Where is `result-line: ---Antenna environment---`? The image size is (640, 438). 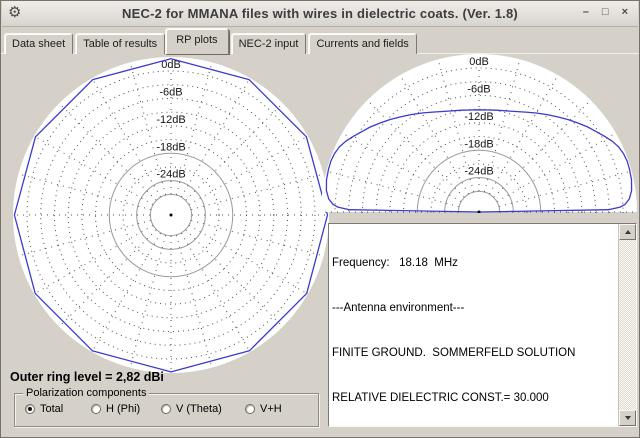
result-line: ---Antenna environment--- is located at coordinates (398, 308).